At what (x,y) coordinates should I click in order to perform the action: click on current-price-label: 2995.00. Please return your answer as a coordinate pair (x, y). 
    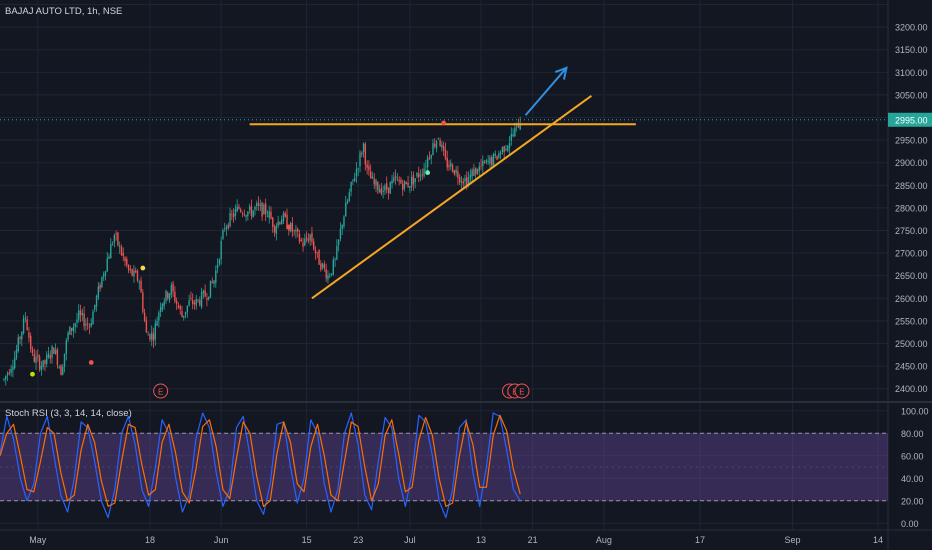
    Looking at the image, I should click on (911, 120).